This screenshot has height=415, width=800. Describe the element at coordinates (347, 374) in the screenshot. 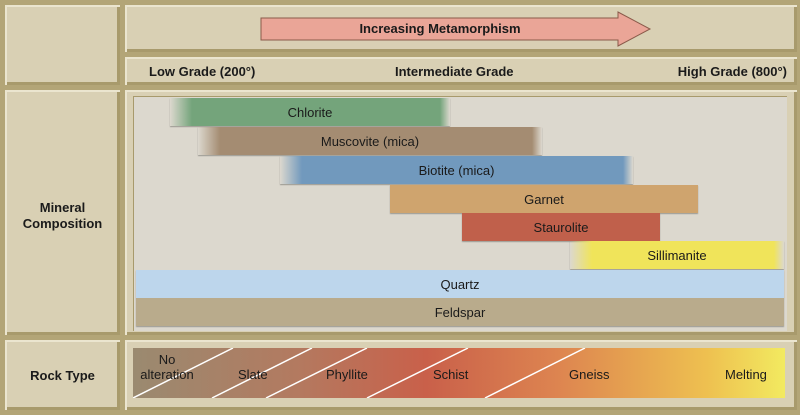

I see `rock-phyllite: Phyllite` at that location.